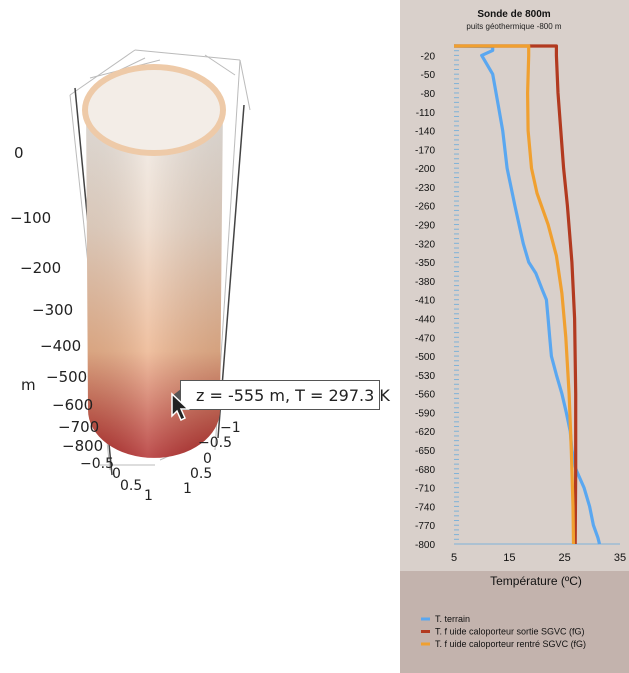  I want to click on z-tick: −600, so click(72, 405).